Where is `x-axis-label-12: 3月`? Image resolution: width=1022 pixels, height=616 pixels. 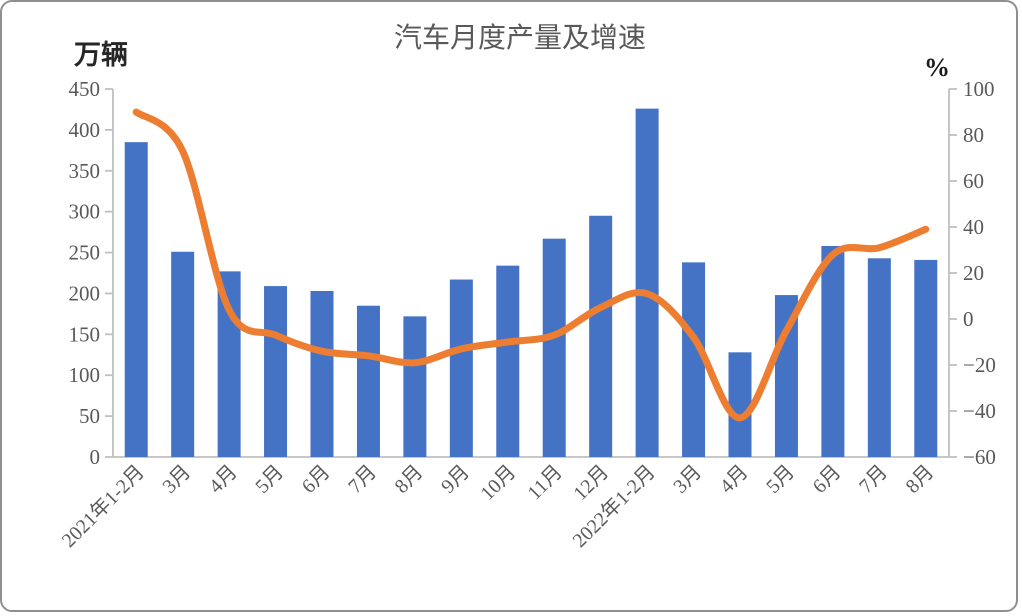 x-axis-label-12: 3月 is located at coordinates (687, 479).